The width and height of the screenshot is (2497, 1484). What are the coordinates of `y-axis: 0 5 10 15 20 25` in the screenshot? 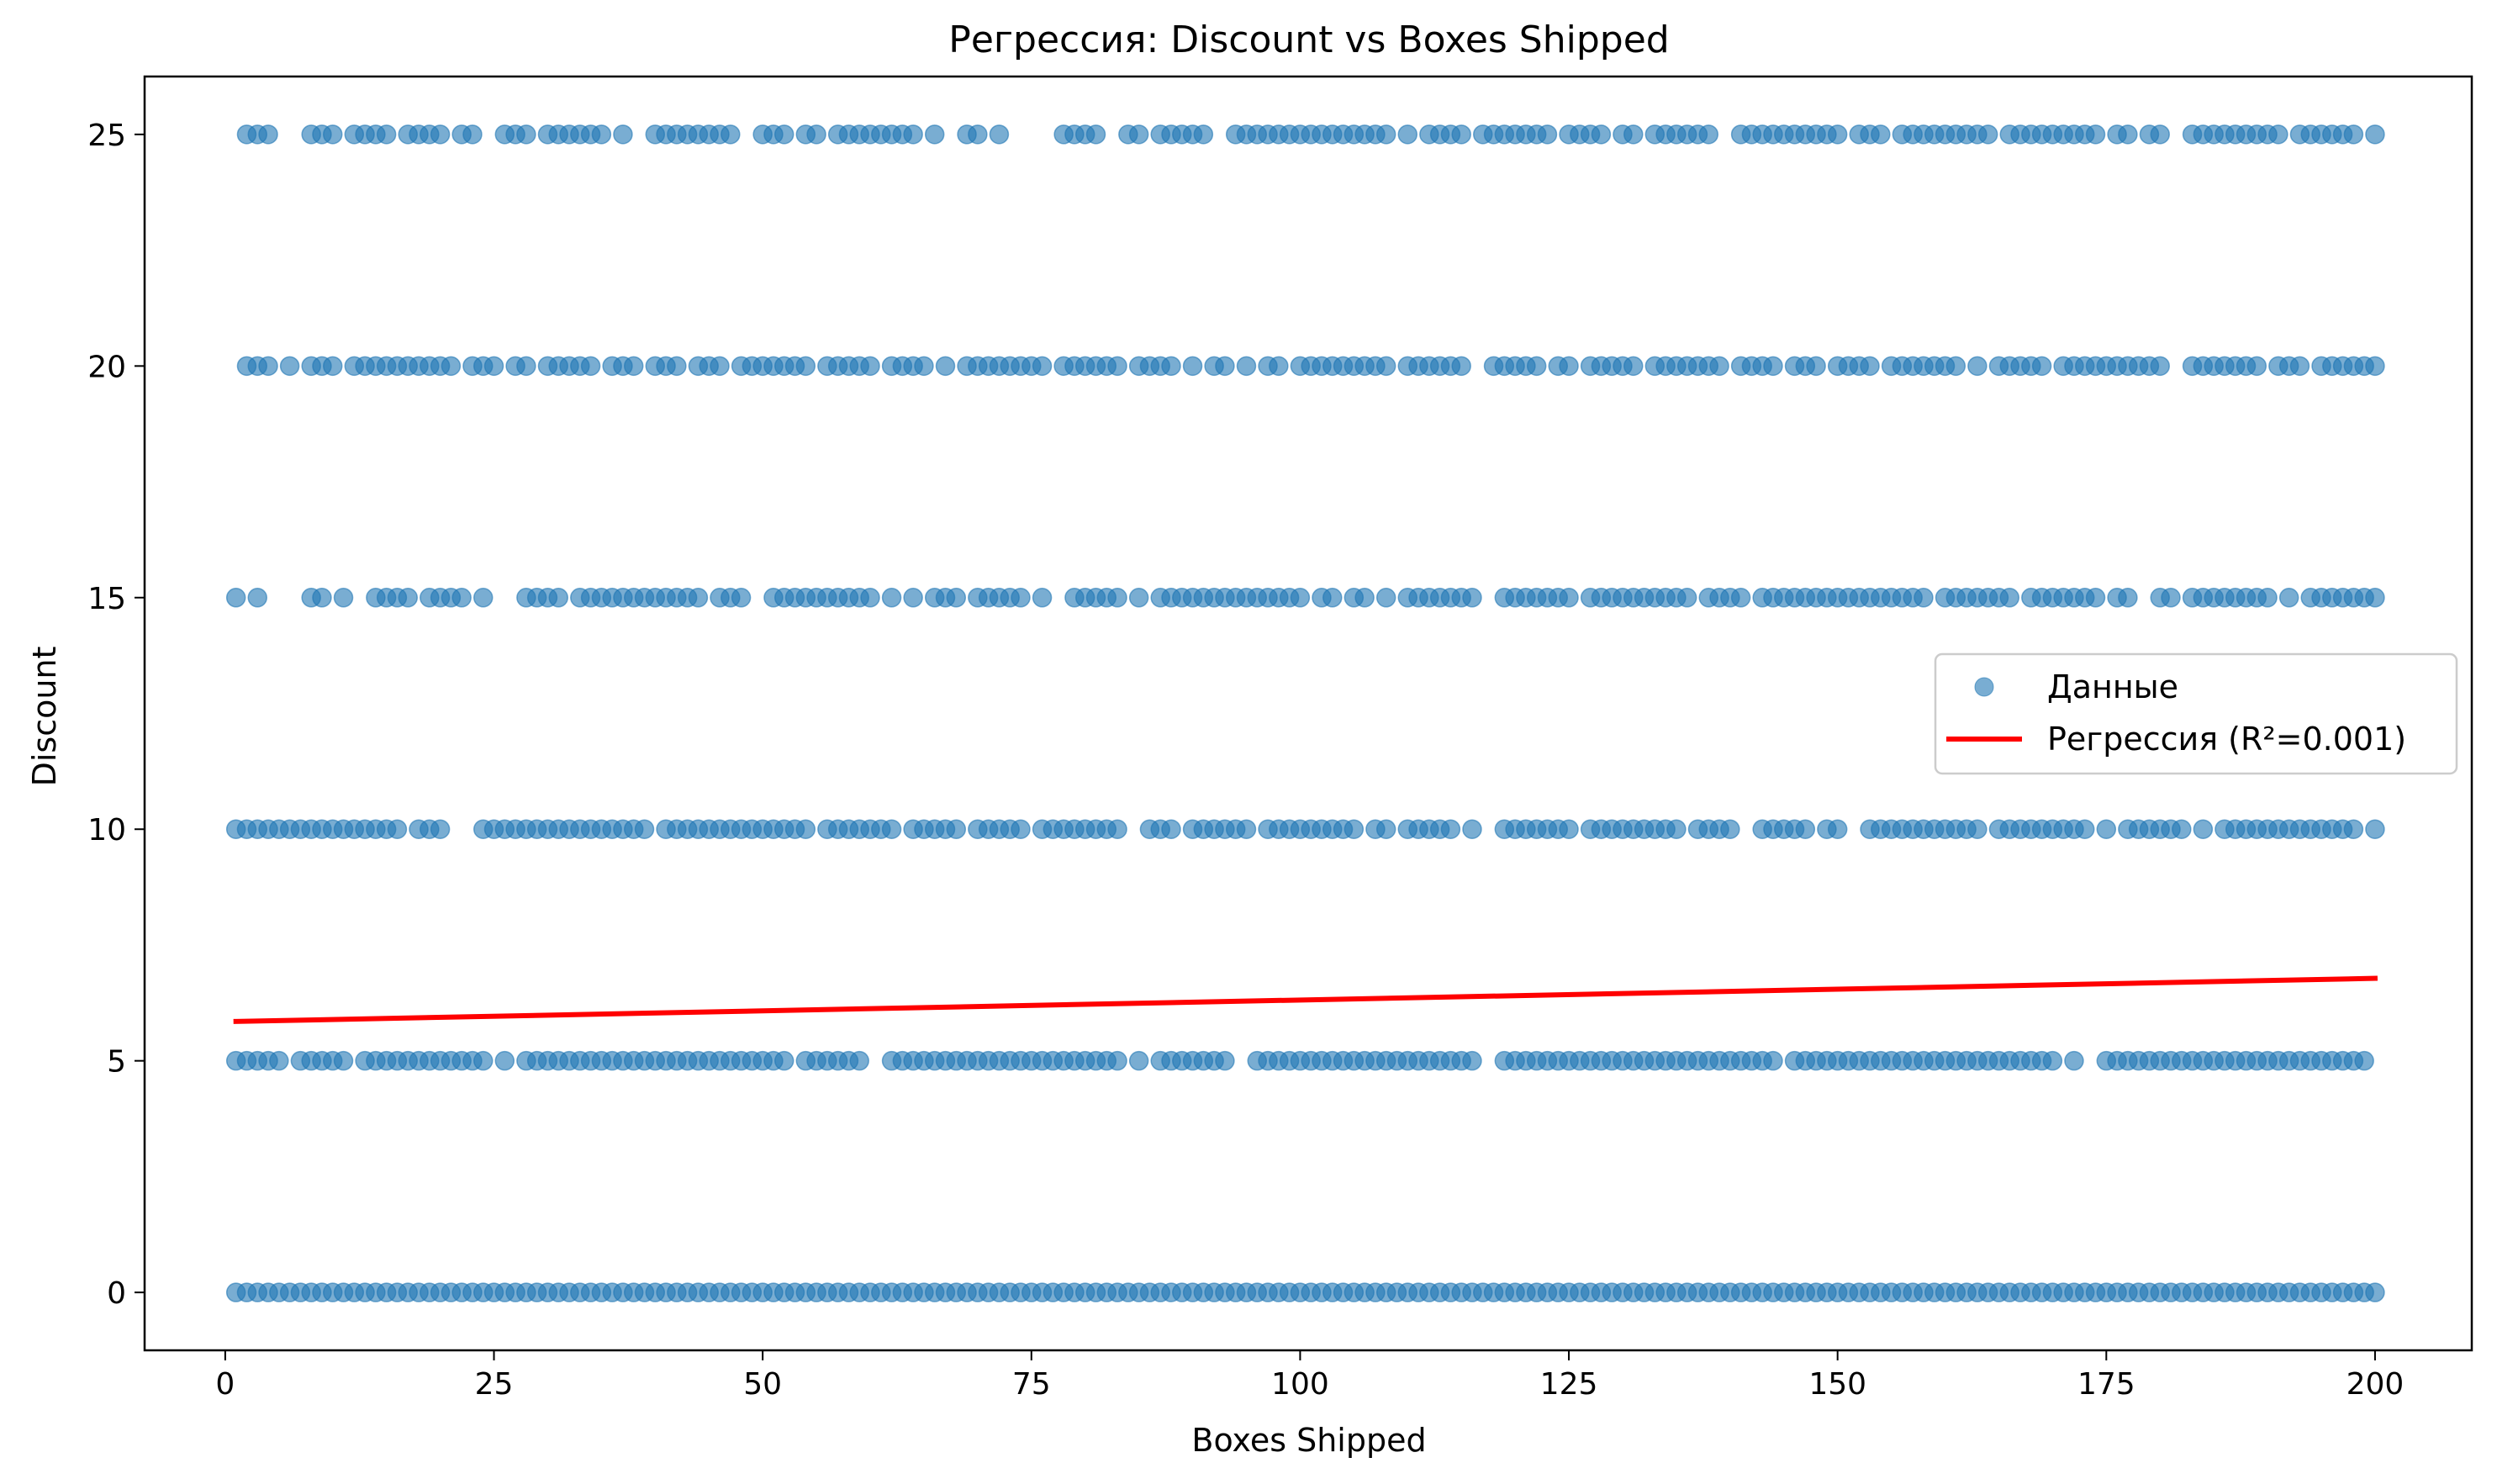 It's located at (116, 715).